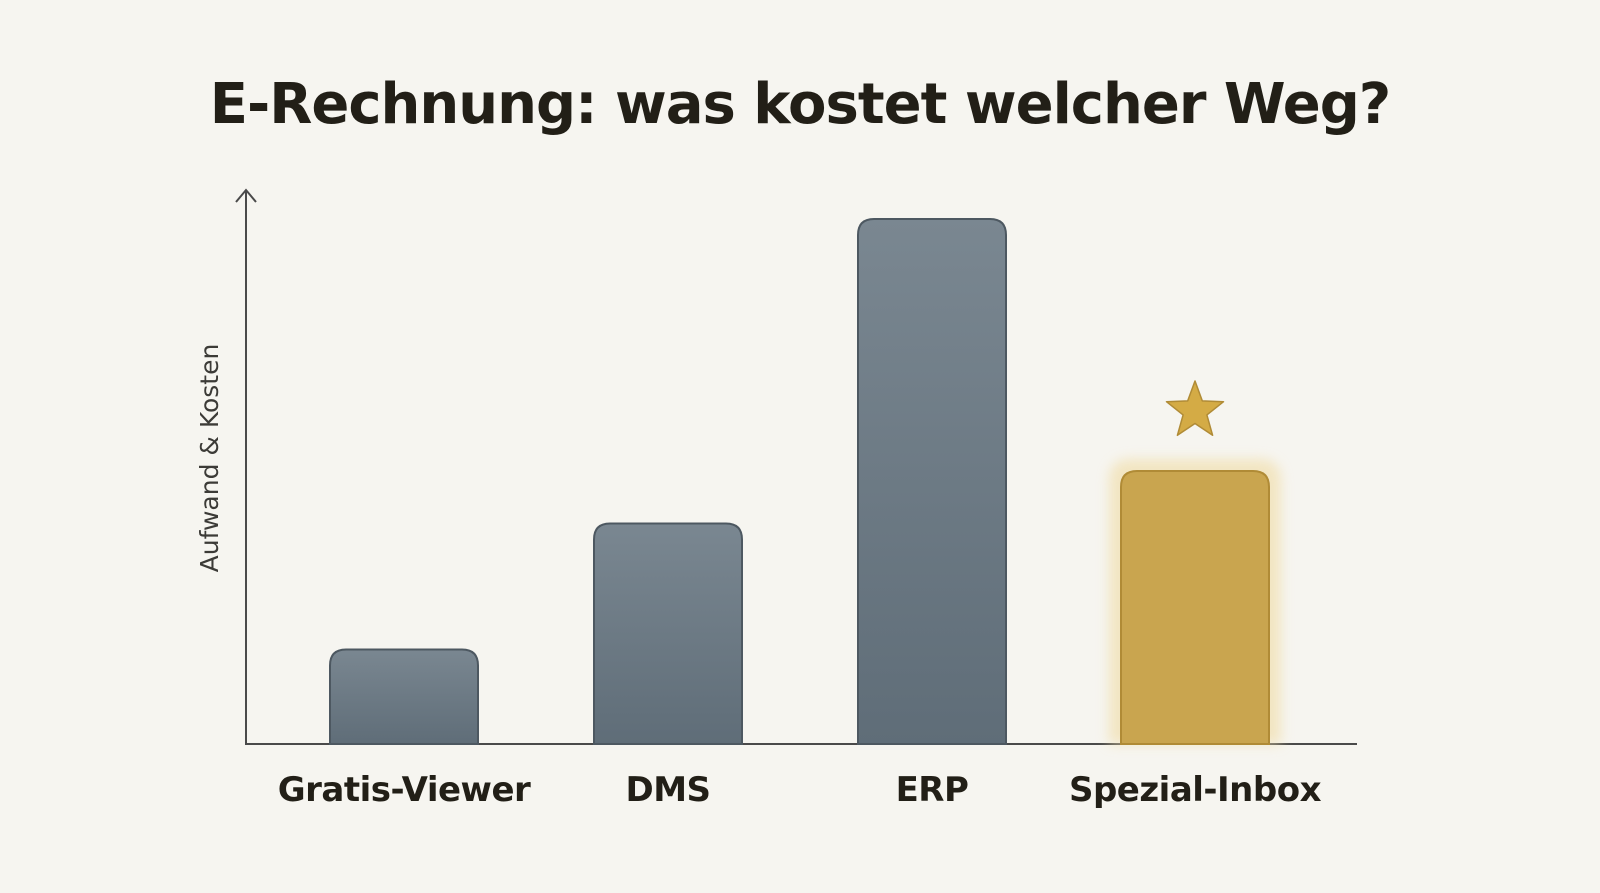 This screenshot has height=893, width=1600. Describe the element at coordinates (667, 790) in the screenshot. I see `category-label-dms: DMS` at that location.